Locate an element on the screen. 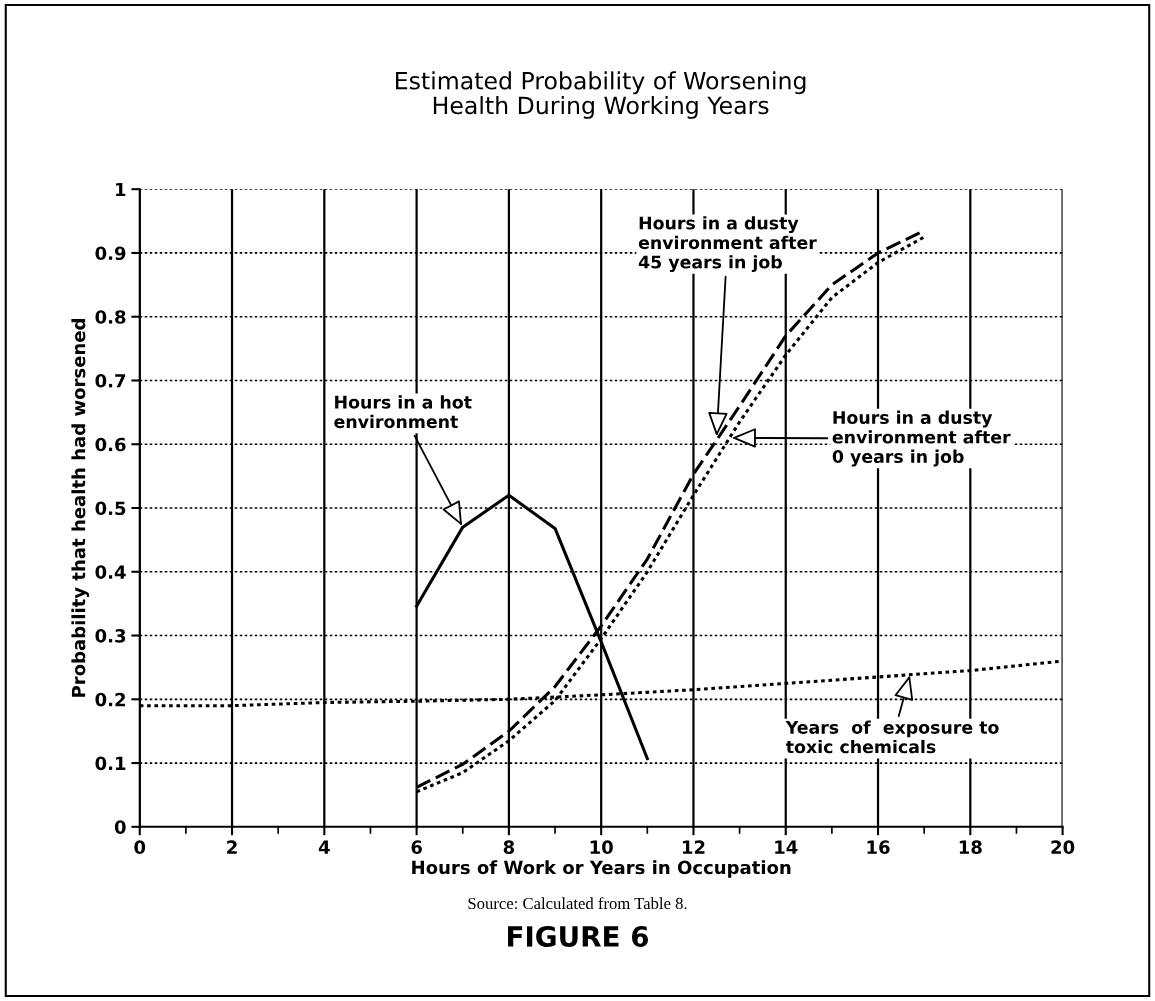  x-tick-label: 4 is located at coordinates (324, 847).